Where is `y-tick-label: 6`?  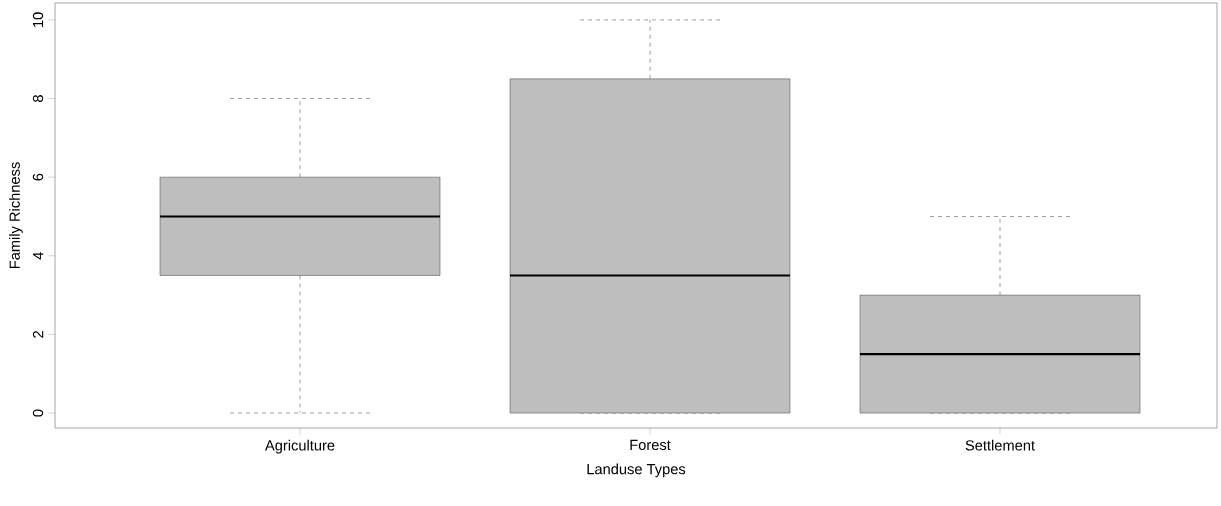
y-tick-label: 6 is located at coordinates (38, 177).